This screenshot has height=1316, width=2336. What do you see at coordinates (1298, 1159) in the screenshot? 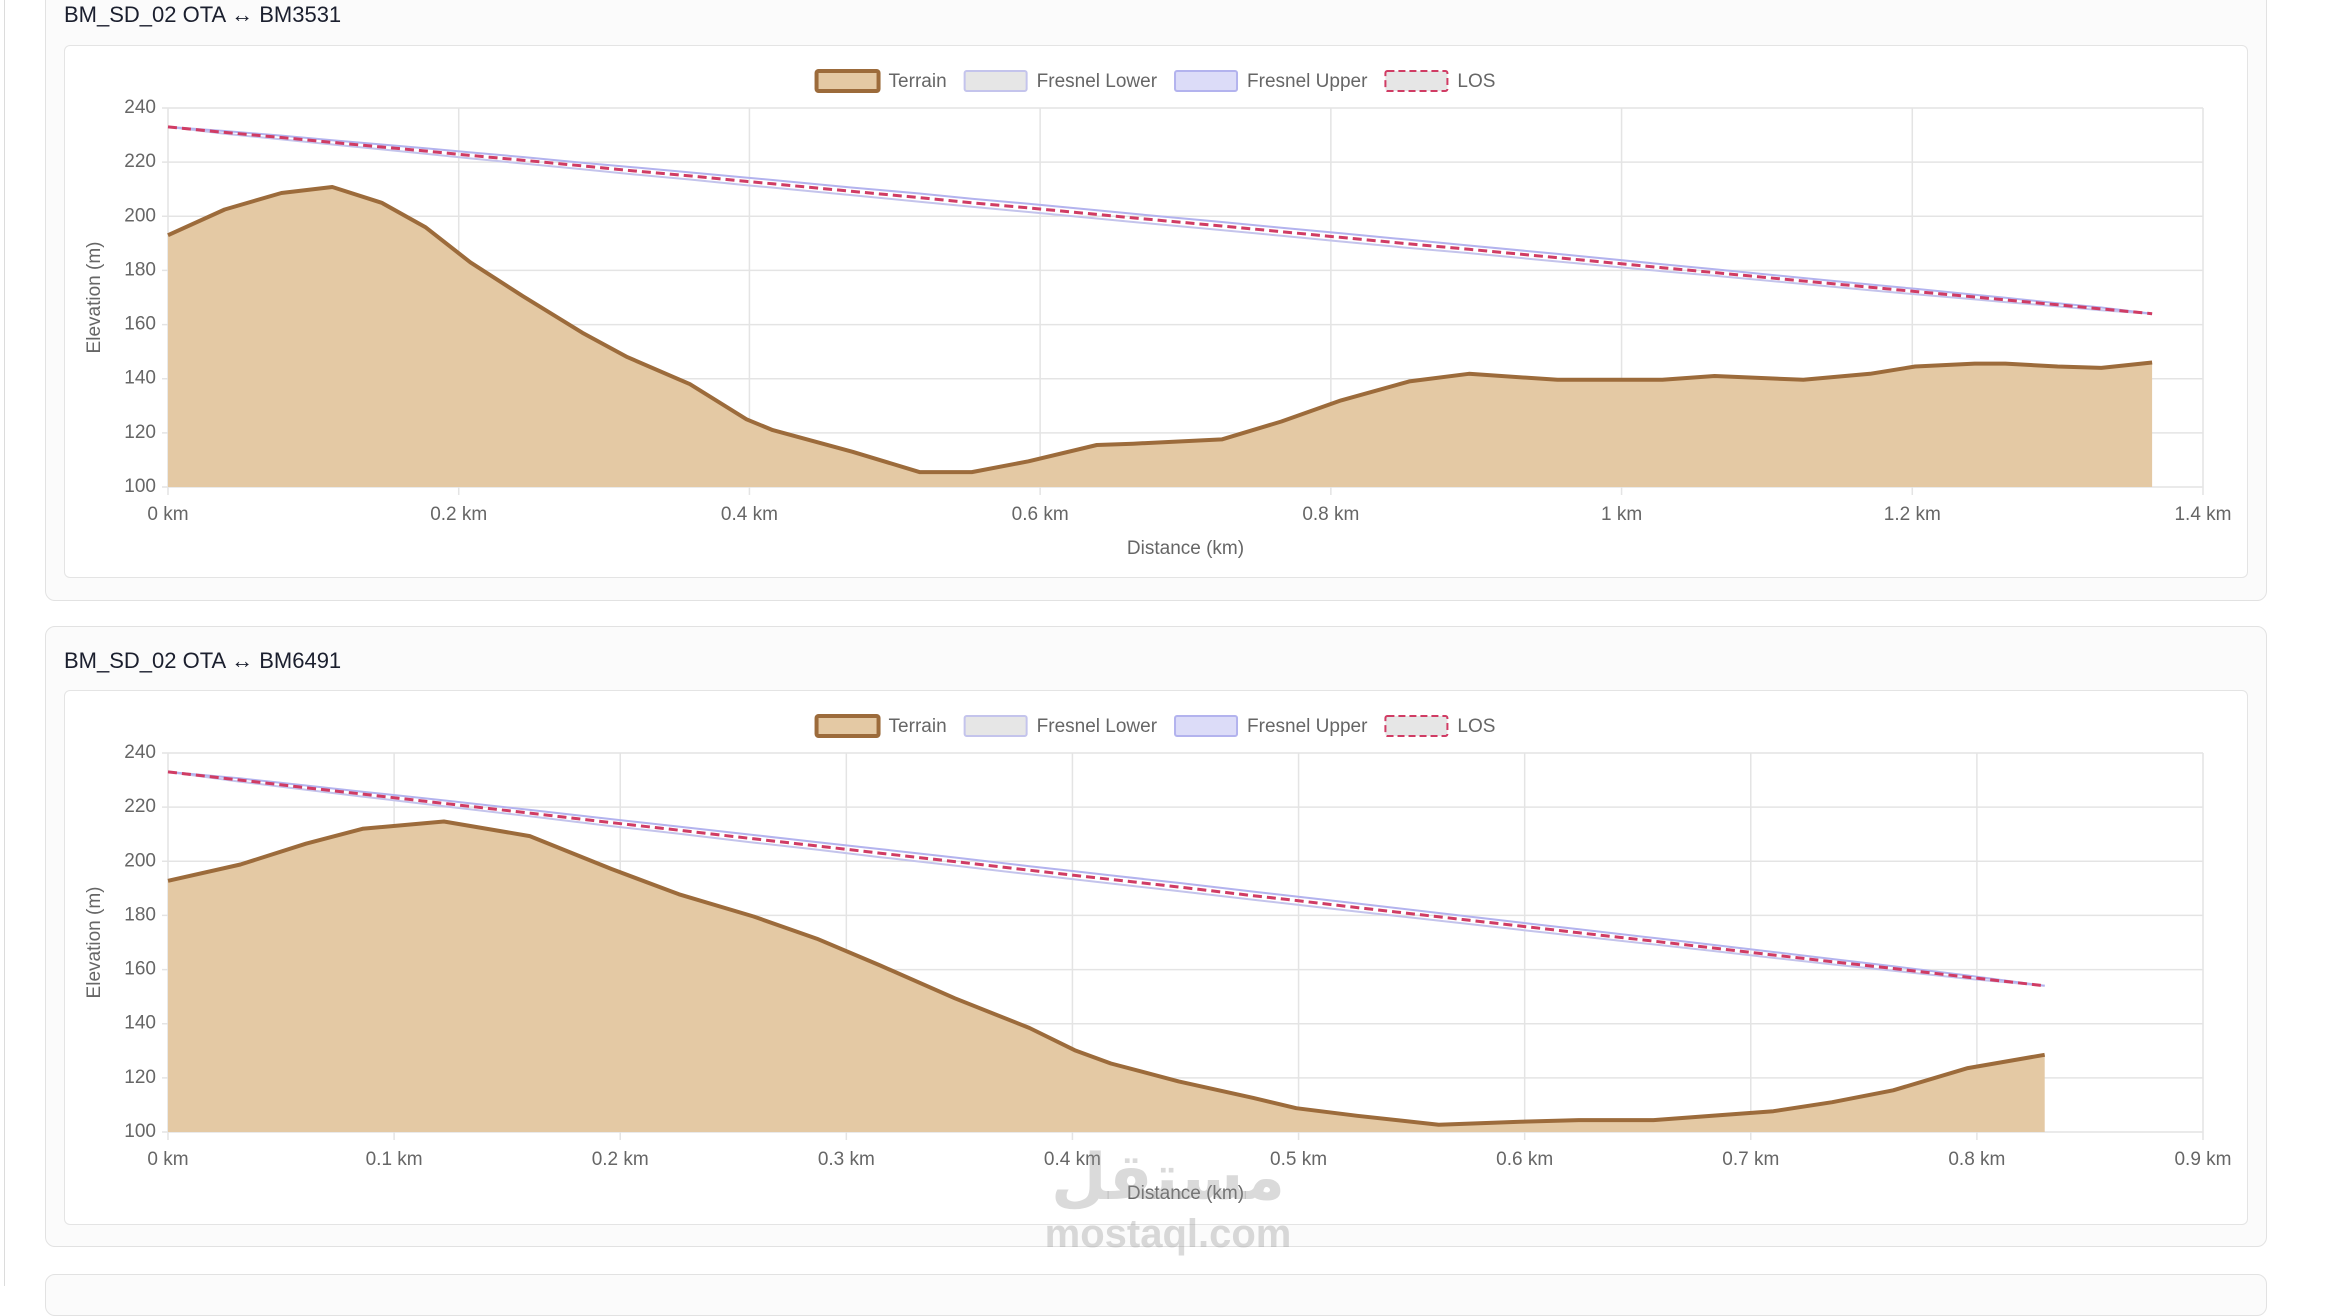
I see `x-tick-label: 0.5 km` at bounding box center [1298, 1159].